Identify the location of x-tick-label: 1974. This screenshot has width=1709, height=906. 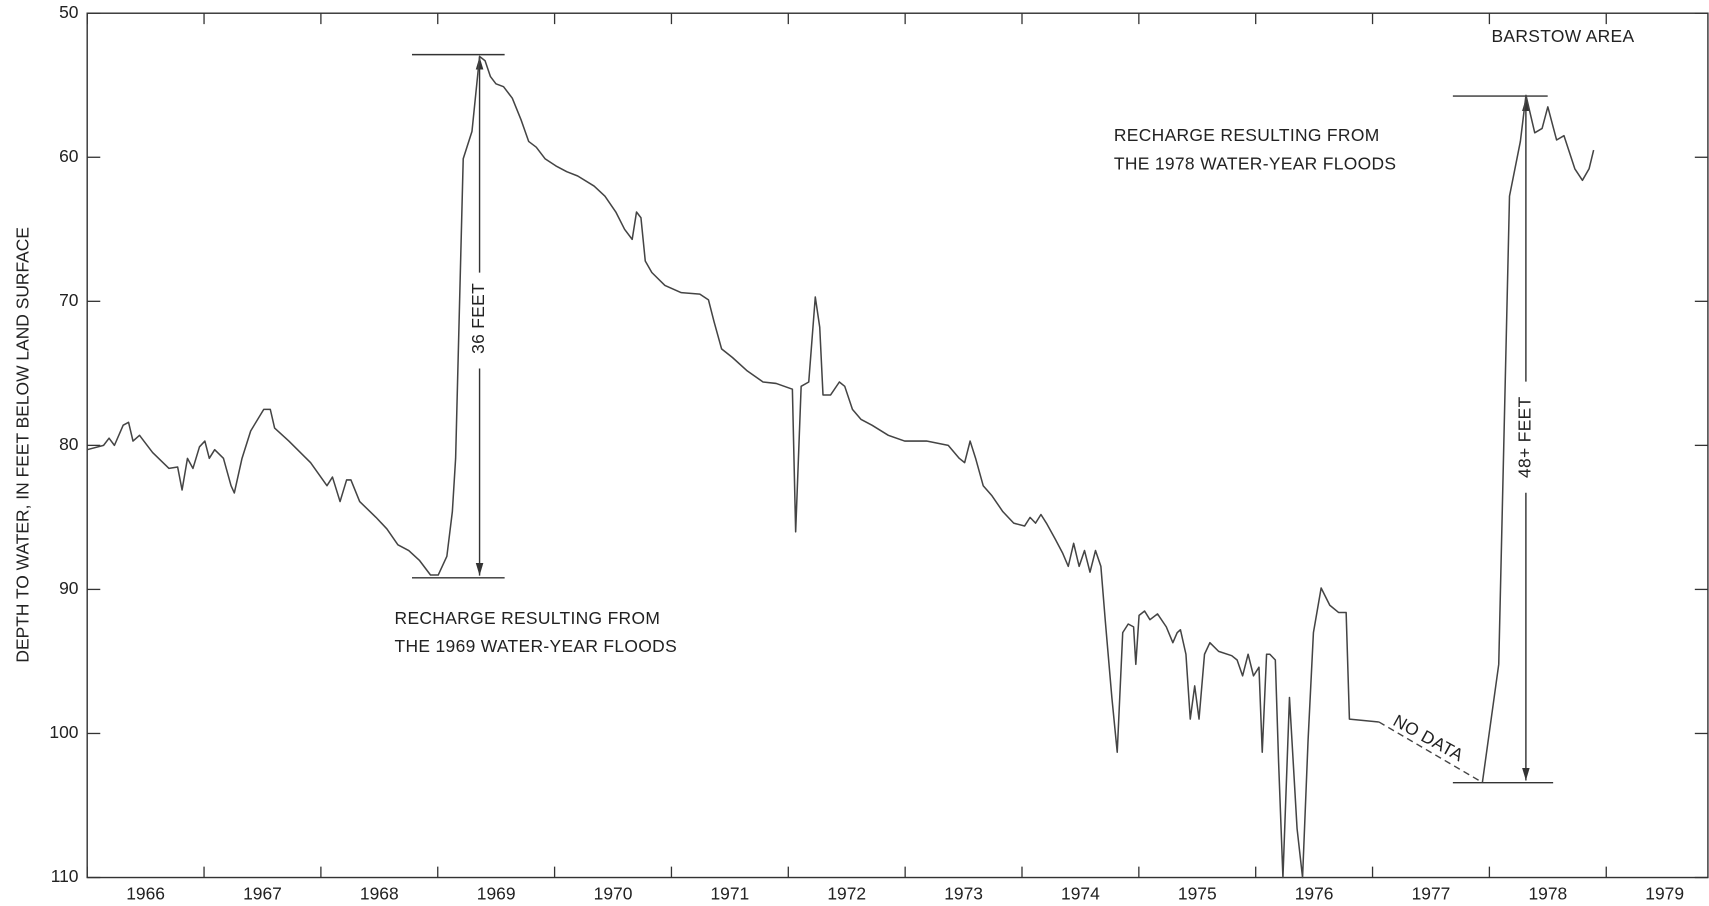
(1080, 894).